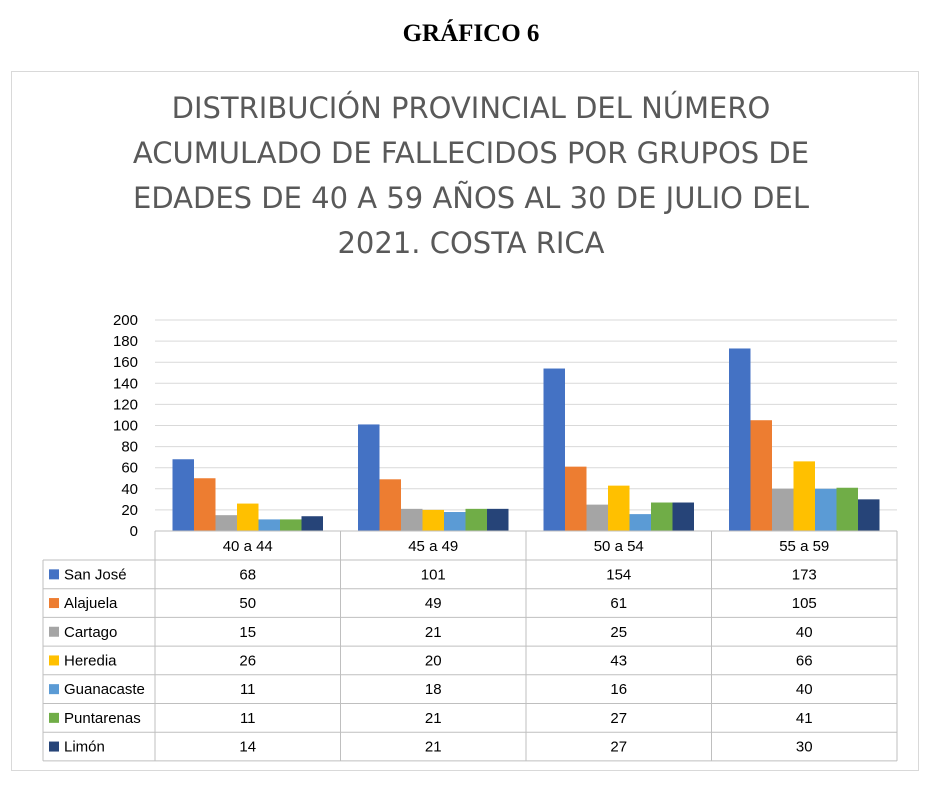 This screenshot has width=942, height=790. Describe the element at coordinates (433, 574) in the screenshot. I see `data-table-value: 101` at that location.